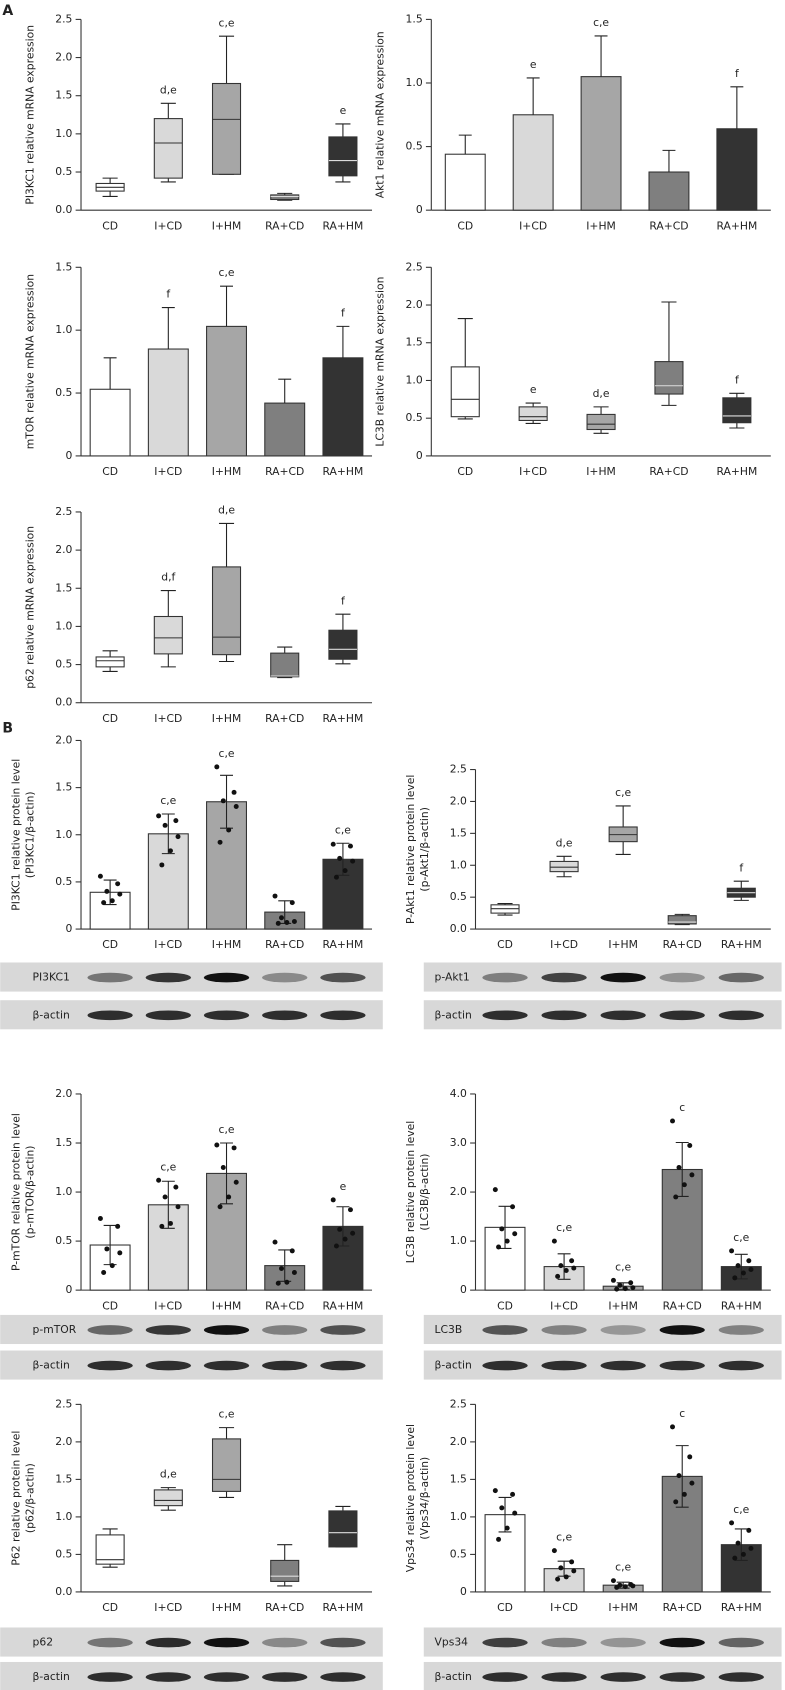 This screenshot has width=785, height=1690. Describe the element at coordinates (191, 1675) in the screenshot. I see `blot` at that location.